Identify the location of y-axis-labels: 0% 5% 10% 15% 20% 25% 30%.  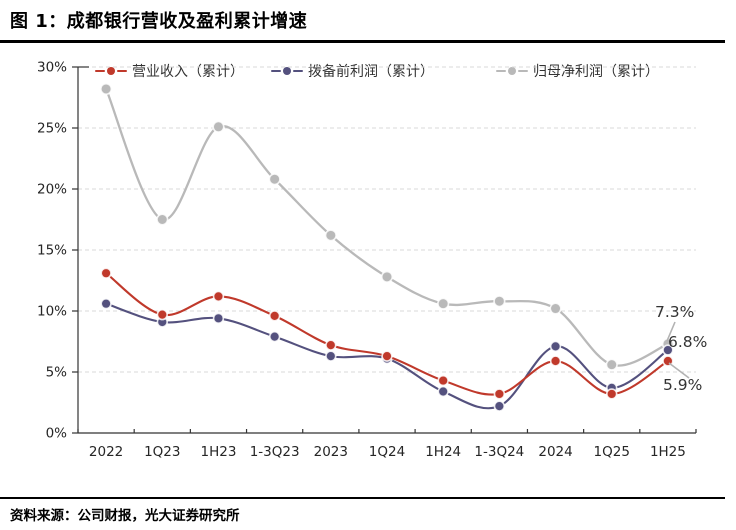
(52, 251).